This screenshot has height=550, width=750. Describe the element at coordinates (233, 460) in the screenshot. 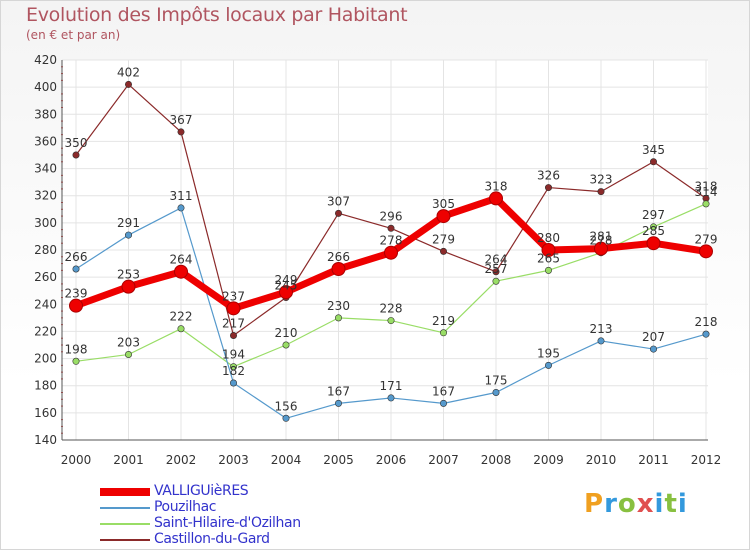

I see `x-tick-label: 2003` at that location.